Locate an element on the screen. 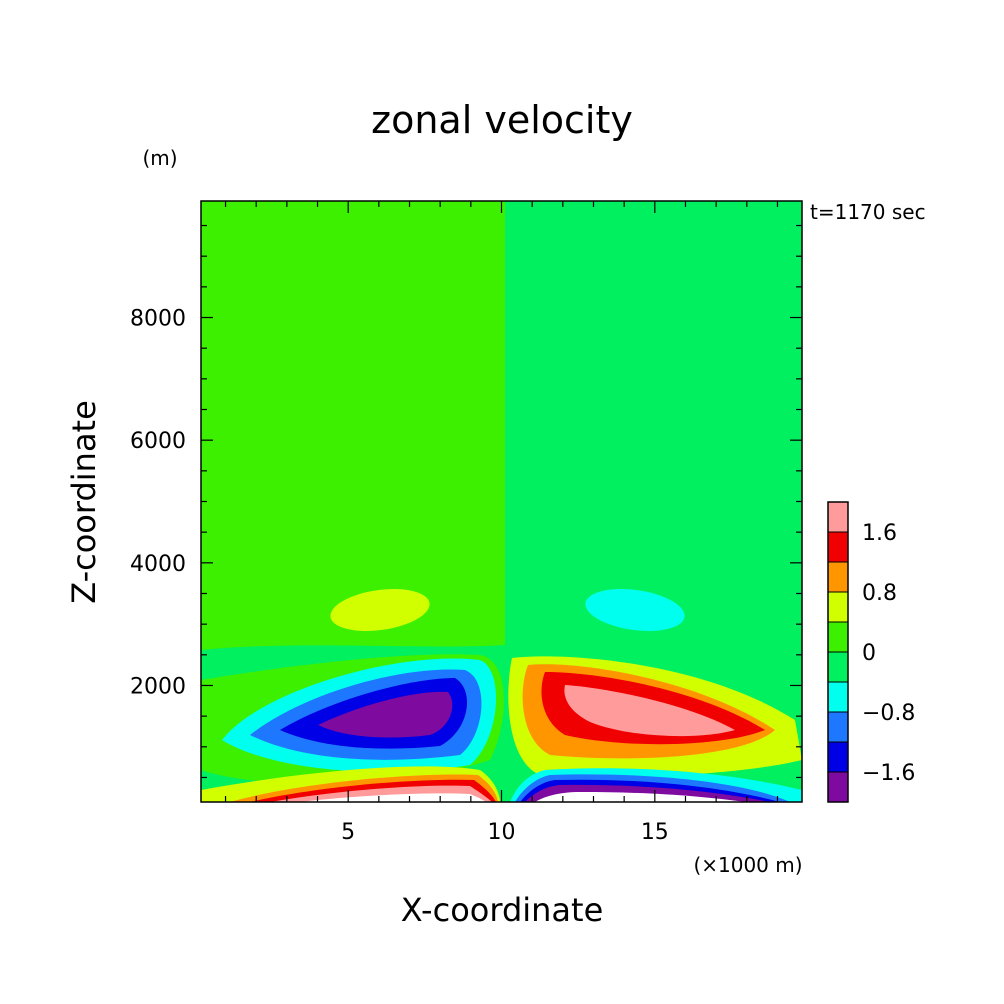 The height and width of the screenshot is (1004, 1004). y-tick-label: 4000 is located at coordinates (158, 564).